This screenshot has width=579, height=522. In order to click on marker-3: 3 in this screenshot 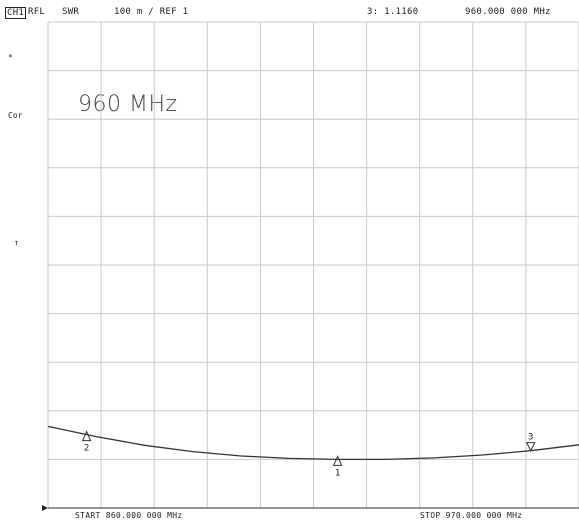, I will do `click(530, 442)`.